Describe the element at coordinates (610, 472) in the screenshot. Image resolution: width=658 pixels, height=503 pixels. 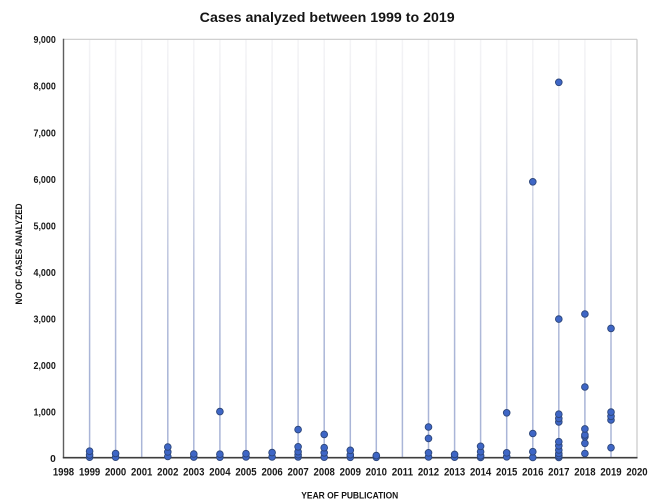
I see `svg-text: 2019` at that location.